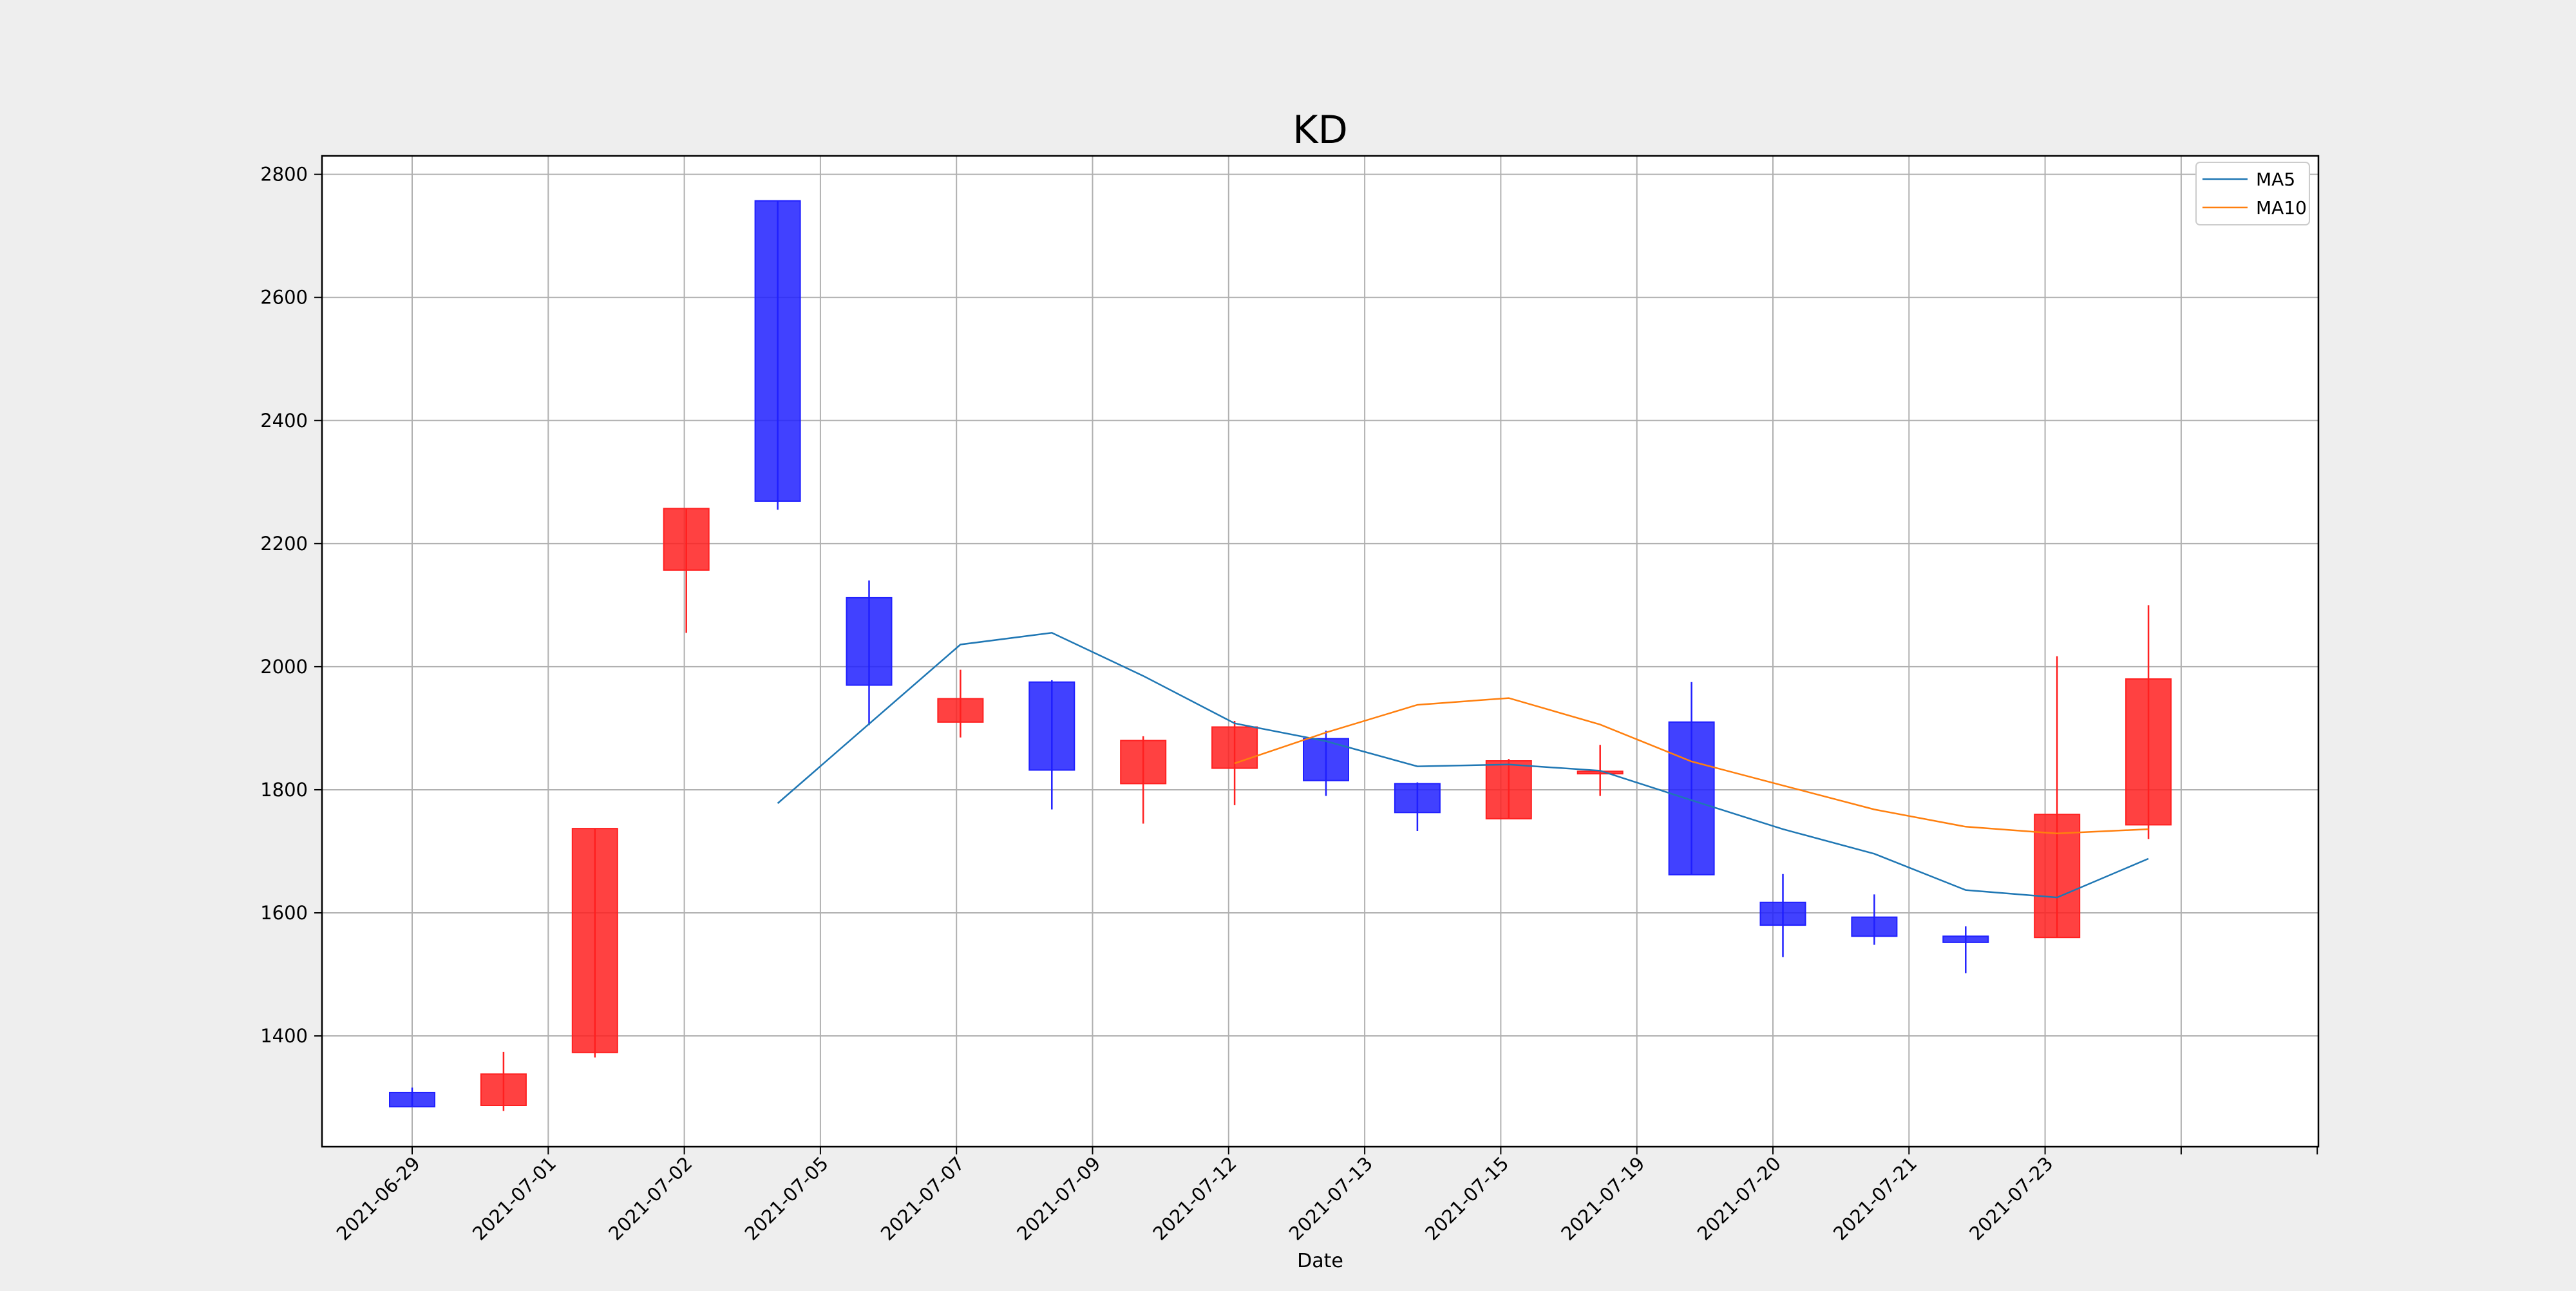 This screenshot has height=1291, width=2576. I want to click on y-tick-label: 2200, so click(284, 544).